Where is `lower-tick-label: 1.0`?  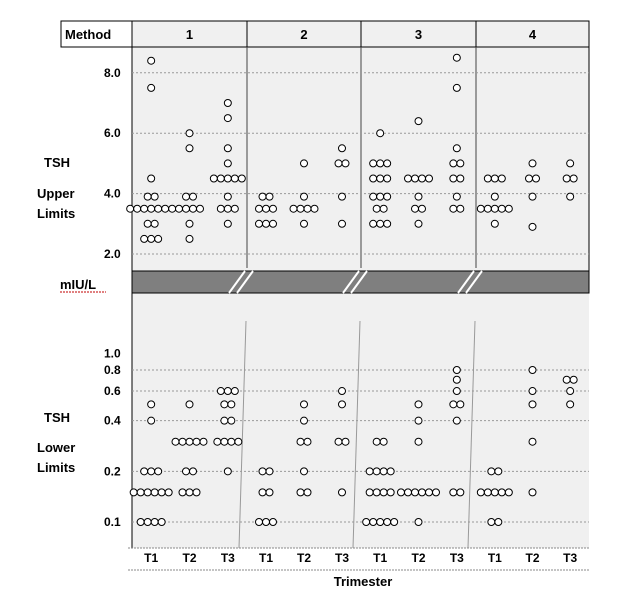
lower-tick-label: 1.0 is located at coordinates (112, 354).